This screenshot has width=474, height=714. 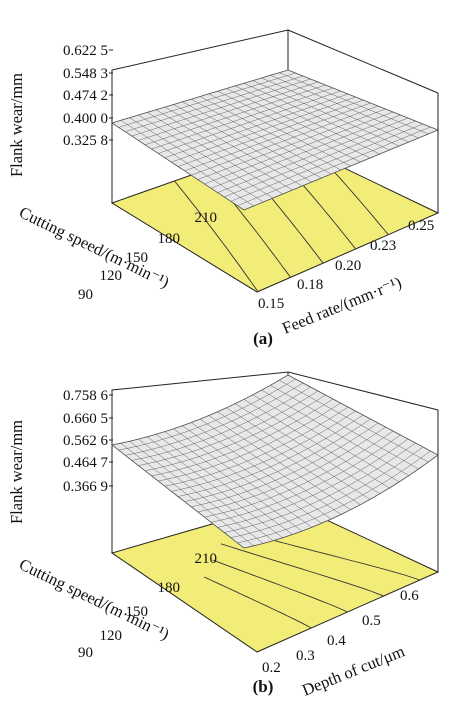 What do you see at coordinates (86, 396) in the screenshot?
I see `z-tick-label: 0.758 6` at bounding box center [86, 396].